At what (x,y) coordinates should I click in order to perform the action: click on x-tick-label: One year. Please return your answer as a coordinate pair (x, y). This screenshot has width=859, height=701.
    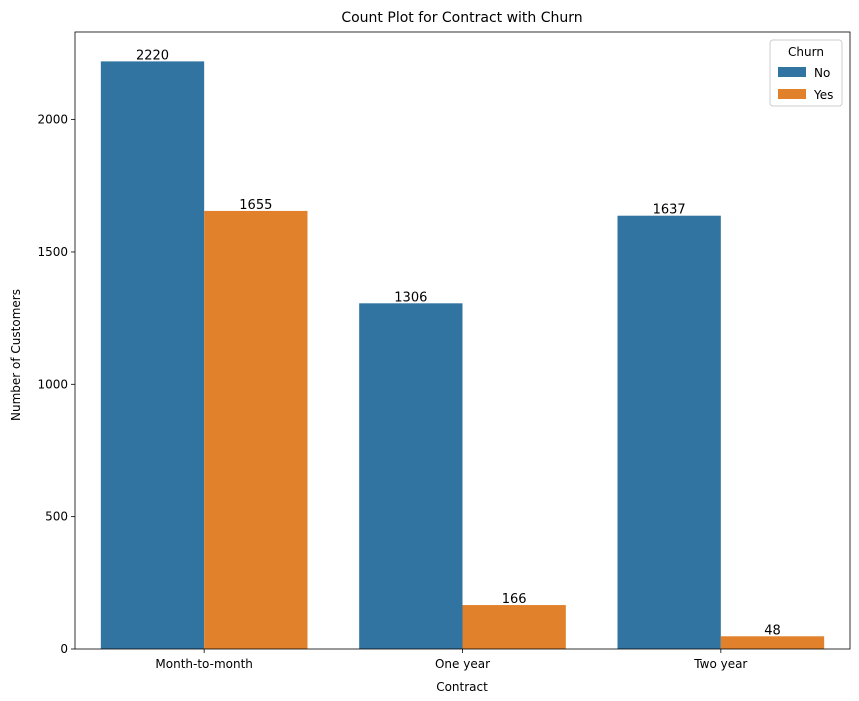
    Looking at the image, I should click on (462, 664).